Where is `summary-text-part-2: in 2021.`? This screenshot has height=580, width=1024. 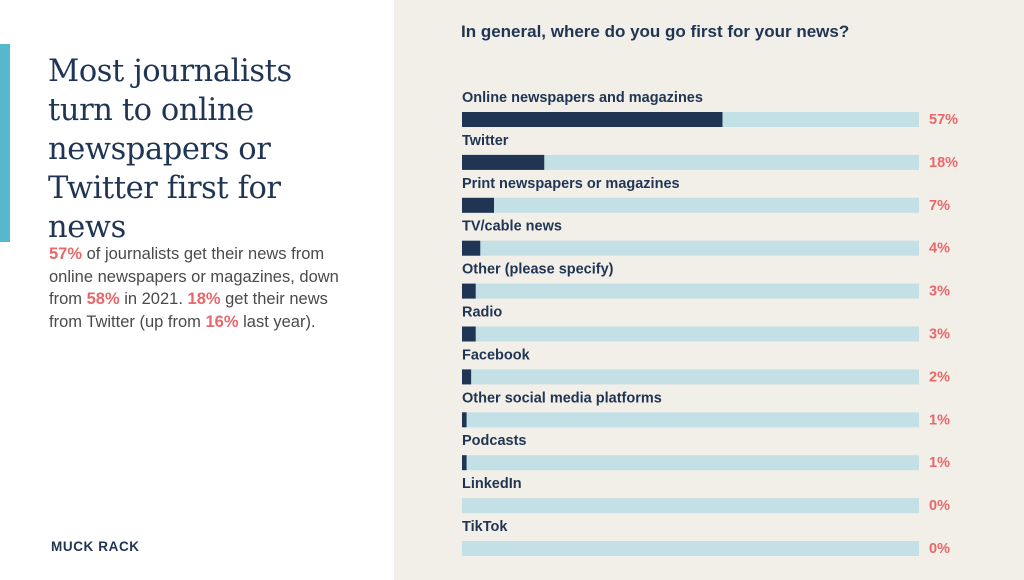 summary-text-part-2: in 2021. is located at coordinates (153, 299).